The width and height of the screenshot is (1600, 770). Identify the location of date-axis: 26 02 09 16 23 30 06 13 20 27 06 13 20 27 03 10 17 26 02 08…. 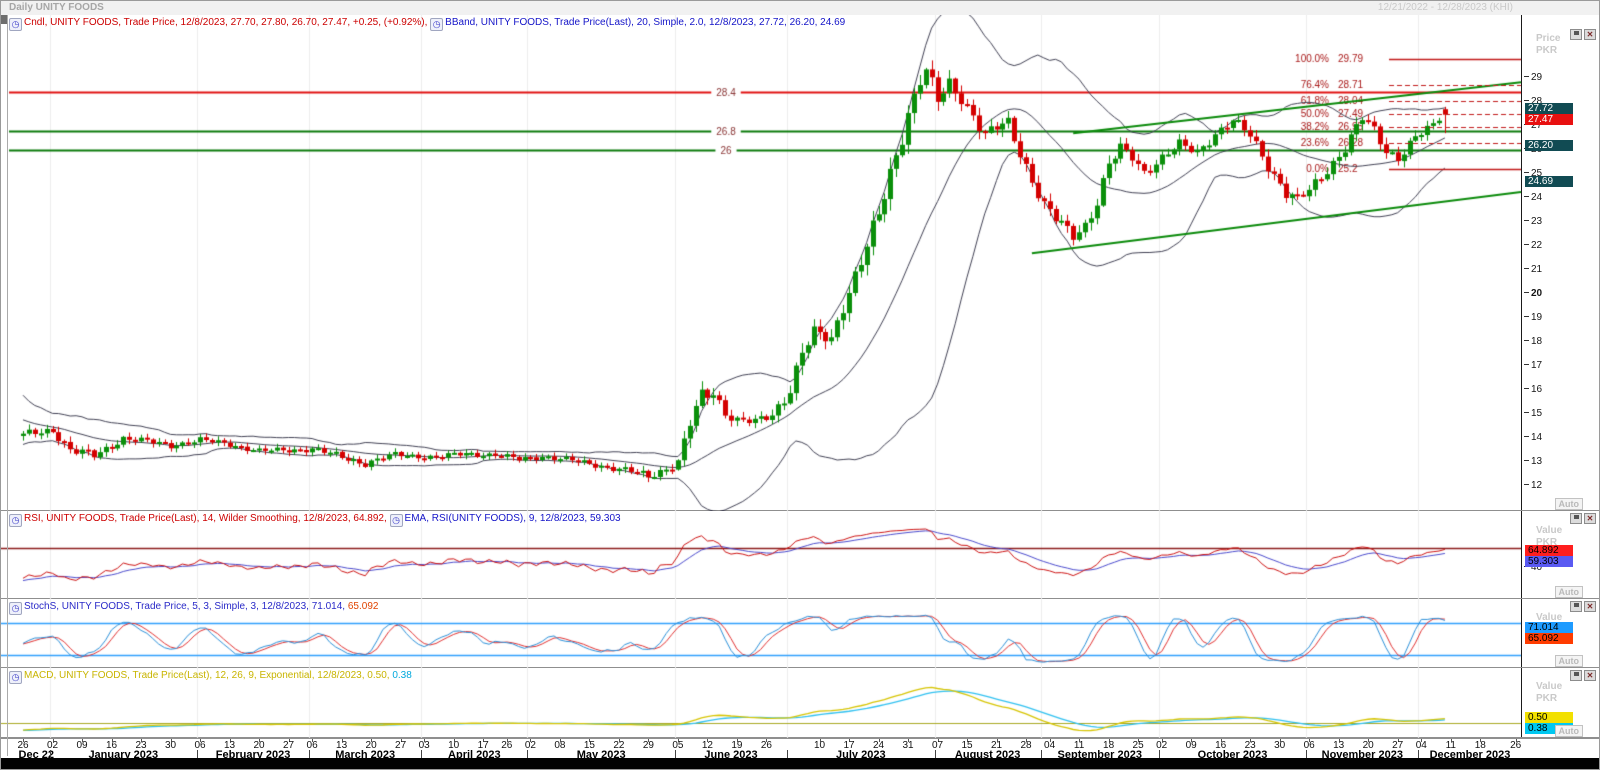
(800, 749).